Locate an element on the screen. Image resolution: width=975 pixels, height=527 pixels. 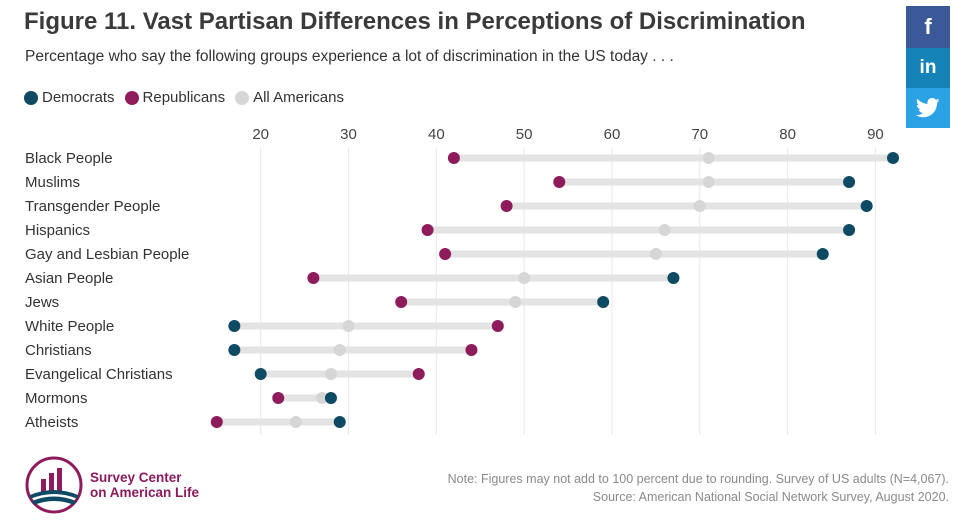
category-label: Jews is located at coordinates (42, 302).